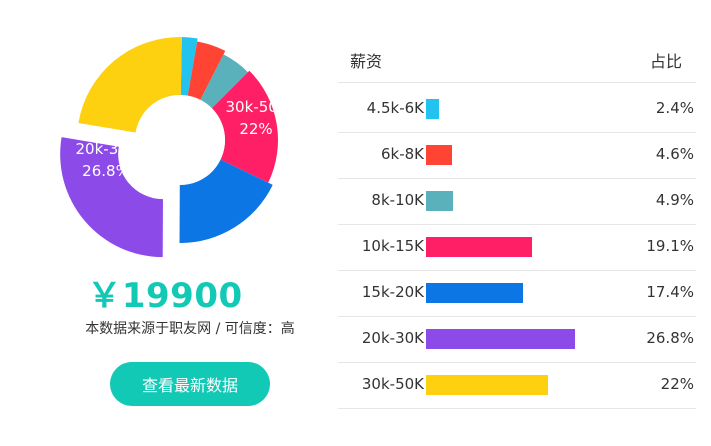  Describe the element at coordinates (674, 200) in the screenshot. I see `share-percent: 4.9%` at that location.